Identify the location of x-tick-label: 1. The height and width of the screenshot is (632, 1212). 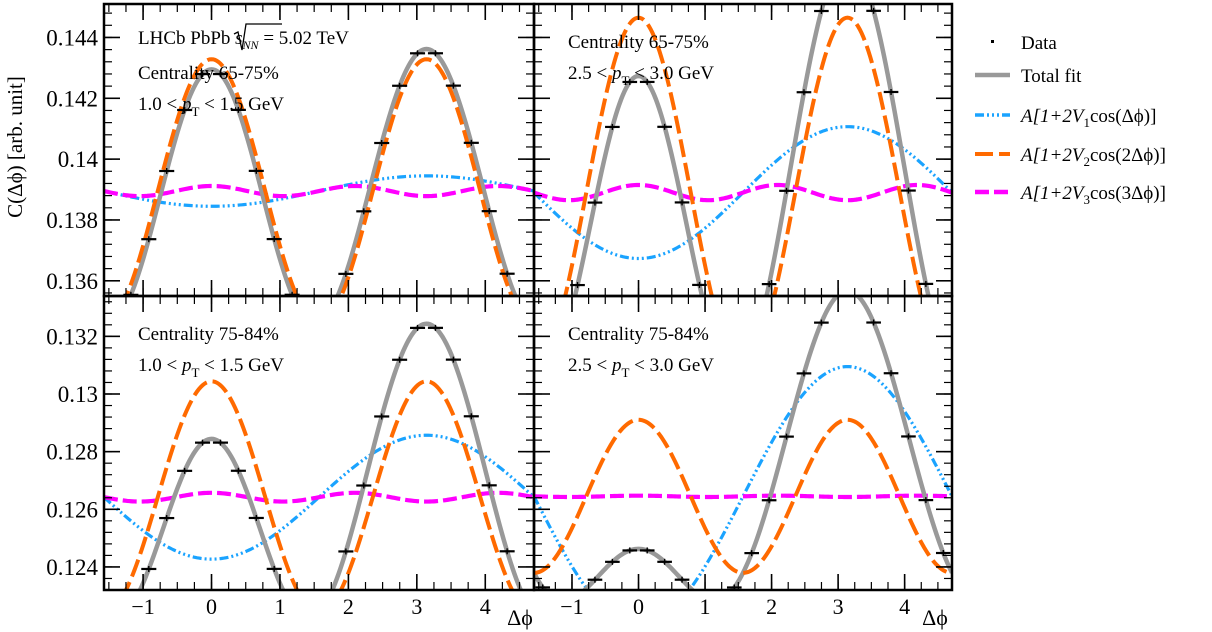
(705, 606).